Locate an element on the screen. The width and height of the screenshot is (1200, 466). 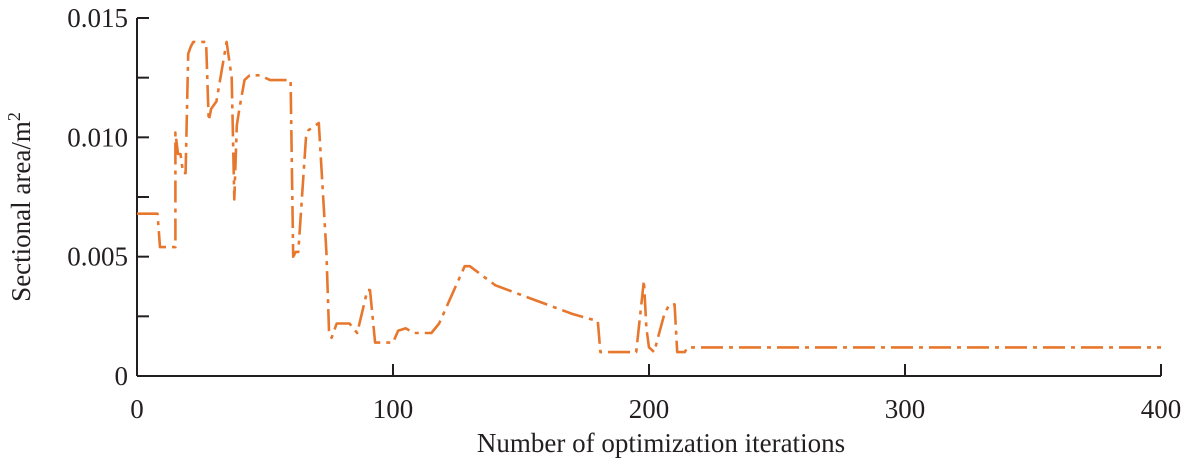
y-tick-label: 0.005 is located at coordinates (97, 257).